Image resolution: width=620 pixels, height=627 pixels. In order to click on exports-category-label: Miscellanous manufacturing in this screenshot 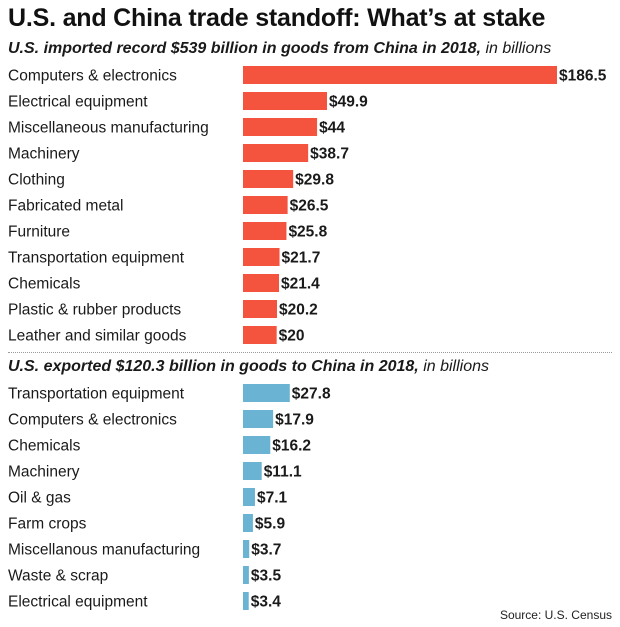, I will do `click(104, 550)`.